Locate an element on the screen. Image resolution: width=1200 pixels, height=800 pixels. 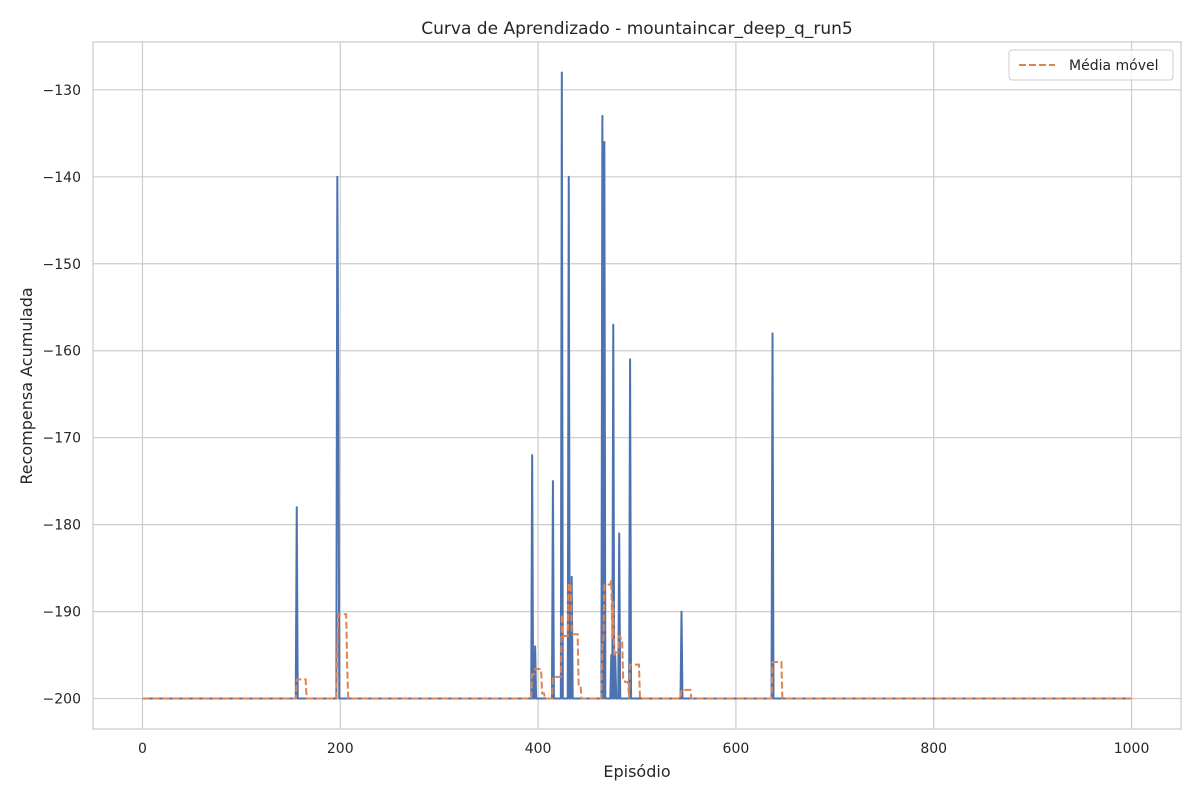
x-tick-label: 0 is located at coordinates (142, 749).